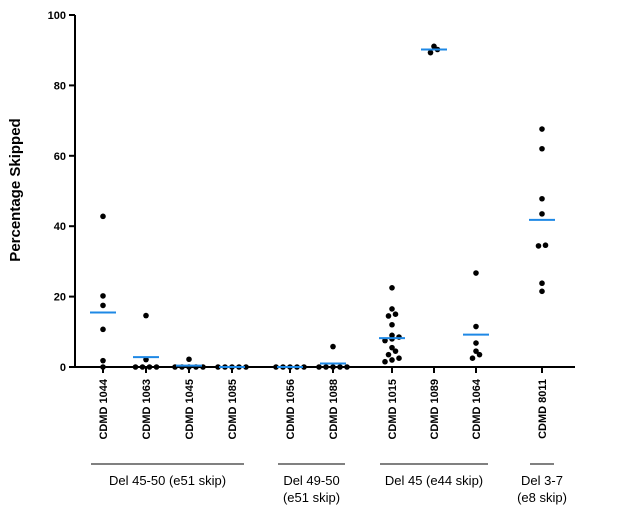  What do you see at coordinates (60, 86) in the screenshot?
I see `y-tick-label: 80` at bounding box center [60, 86].